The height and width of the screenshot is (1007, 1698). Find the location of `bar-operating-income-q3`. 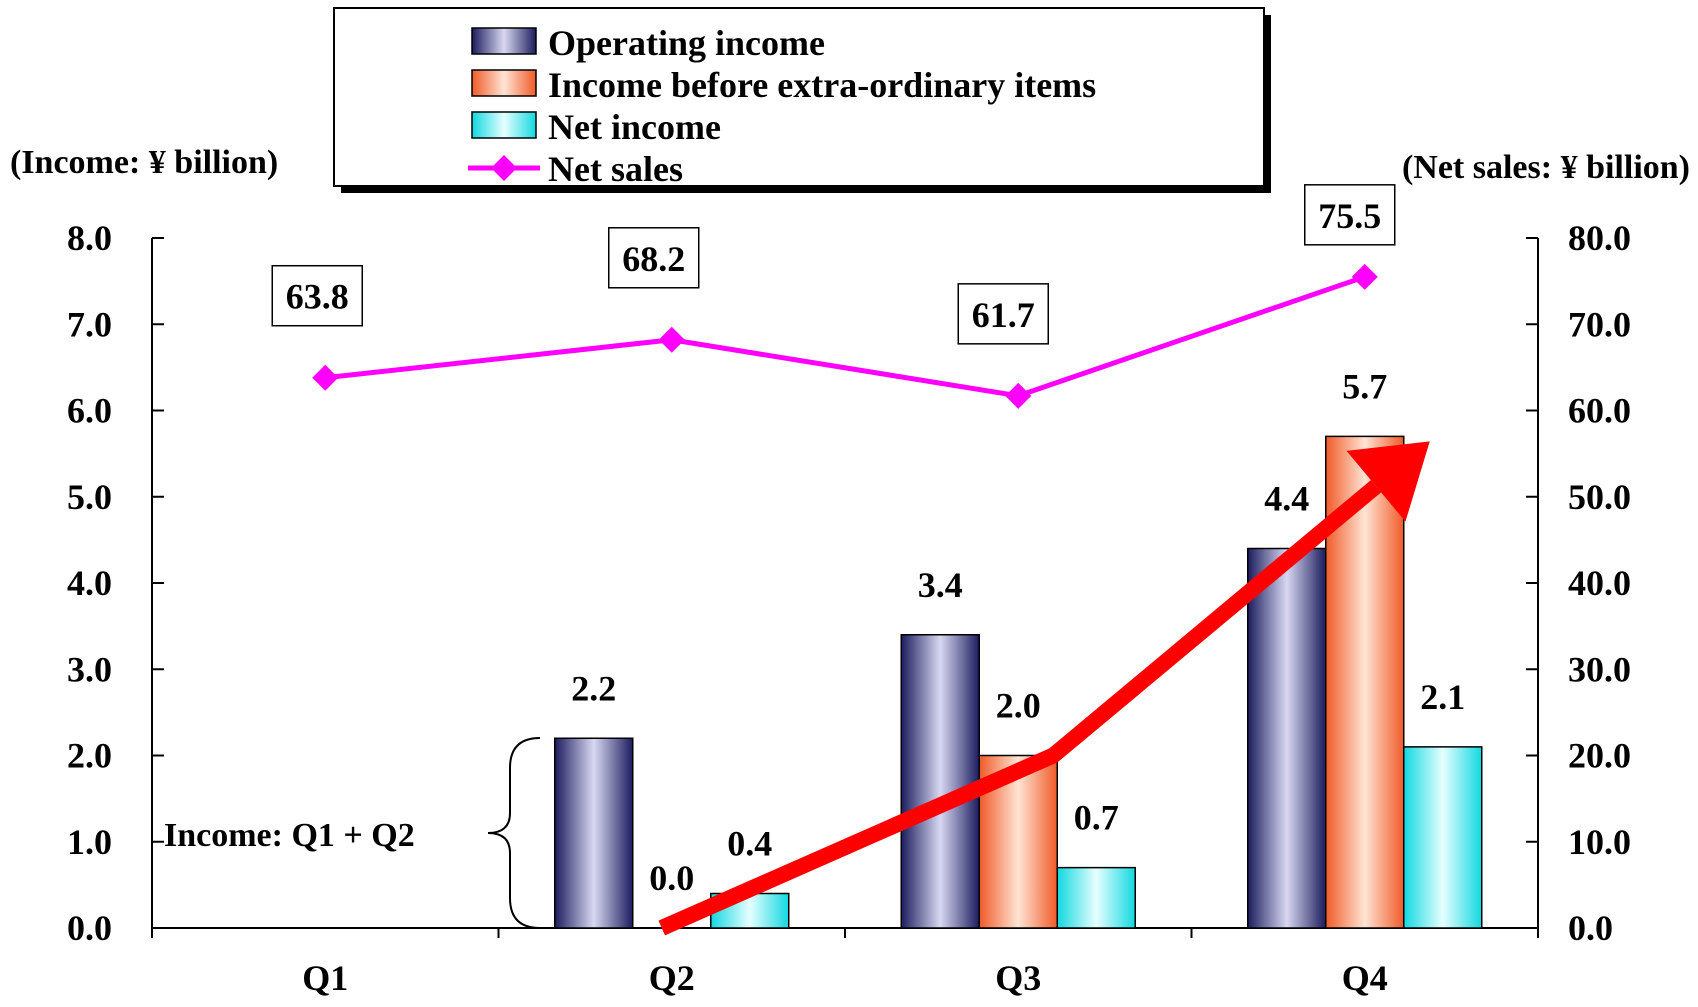

bar-operating-income-q3 is located at coordinates (940, 781).